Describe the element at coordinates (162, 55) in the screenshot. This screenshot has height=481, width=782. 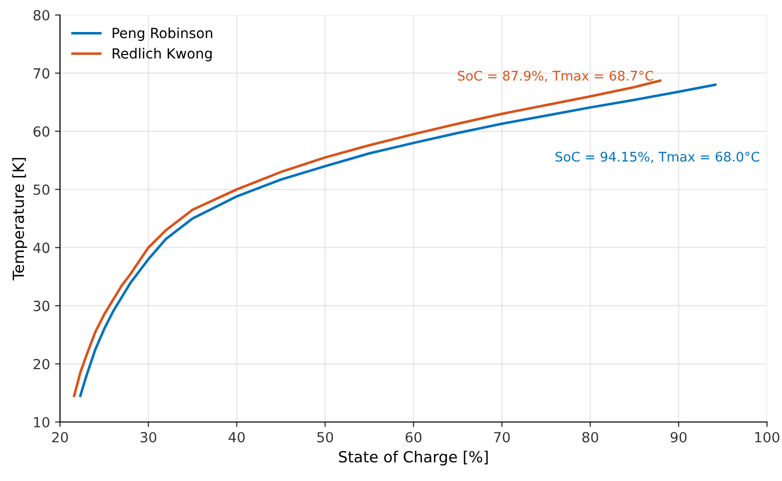
I see `legend-label: Redlich Kwong` at that location.